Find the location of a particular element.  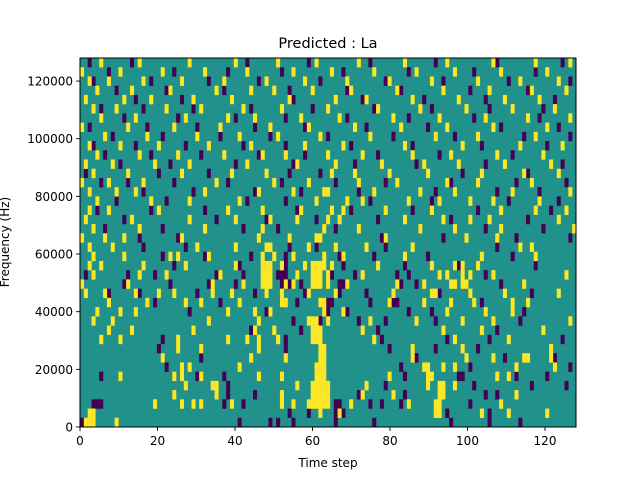

x-tick-label: 100 is located at coordinates (467, 441).